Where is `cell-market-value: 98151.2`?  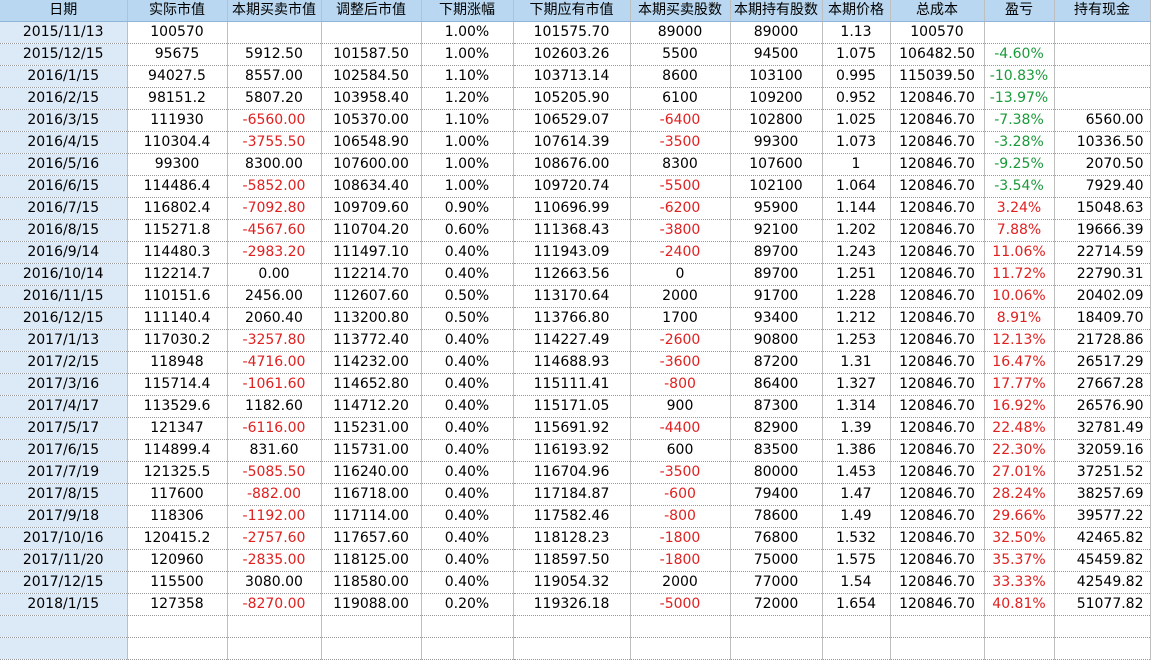 cell-market-value: 98151.2 is located at coordinates (177, 98).